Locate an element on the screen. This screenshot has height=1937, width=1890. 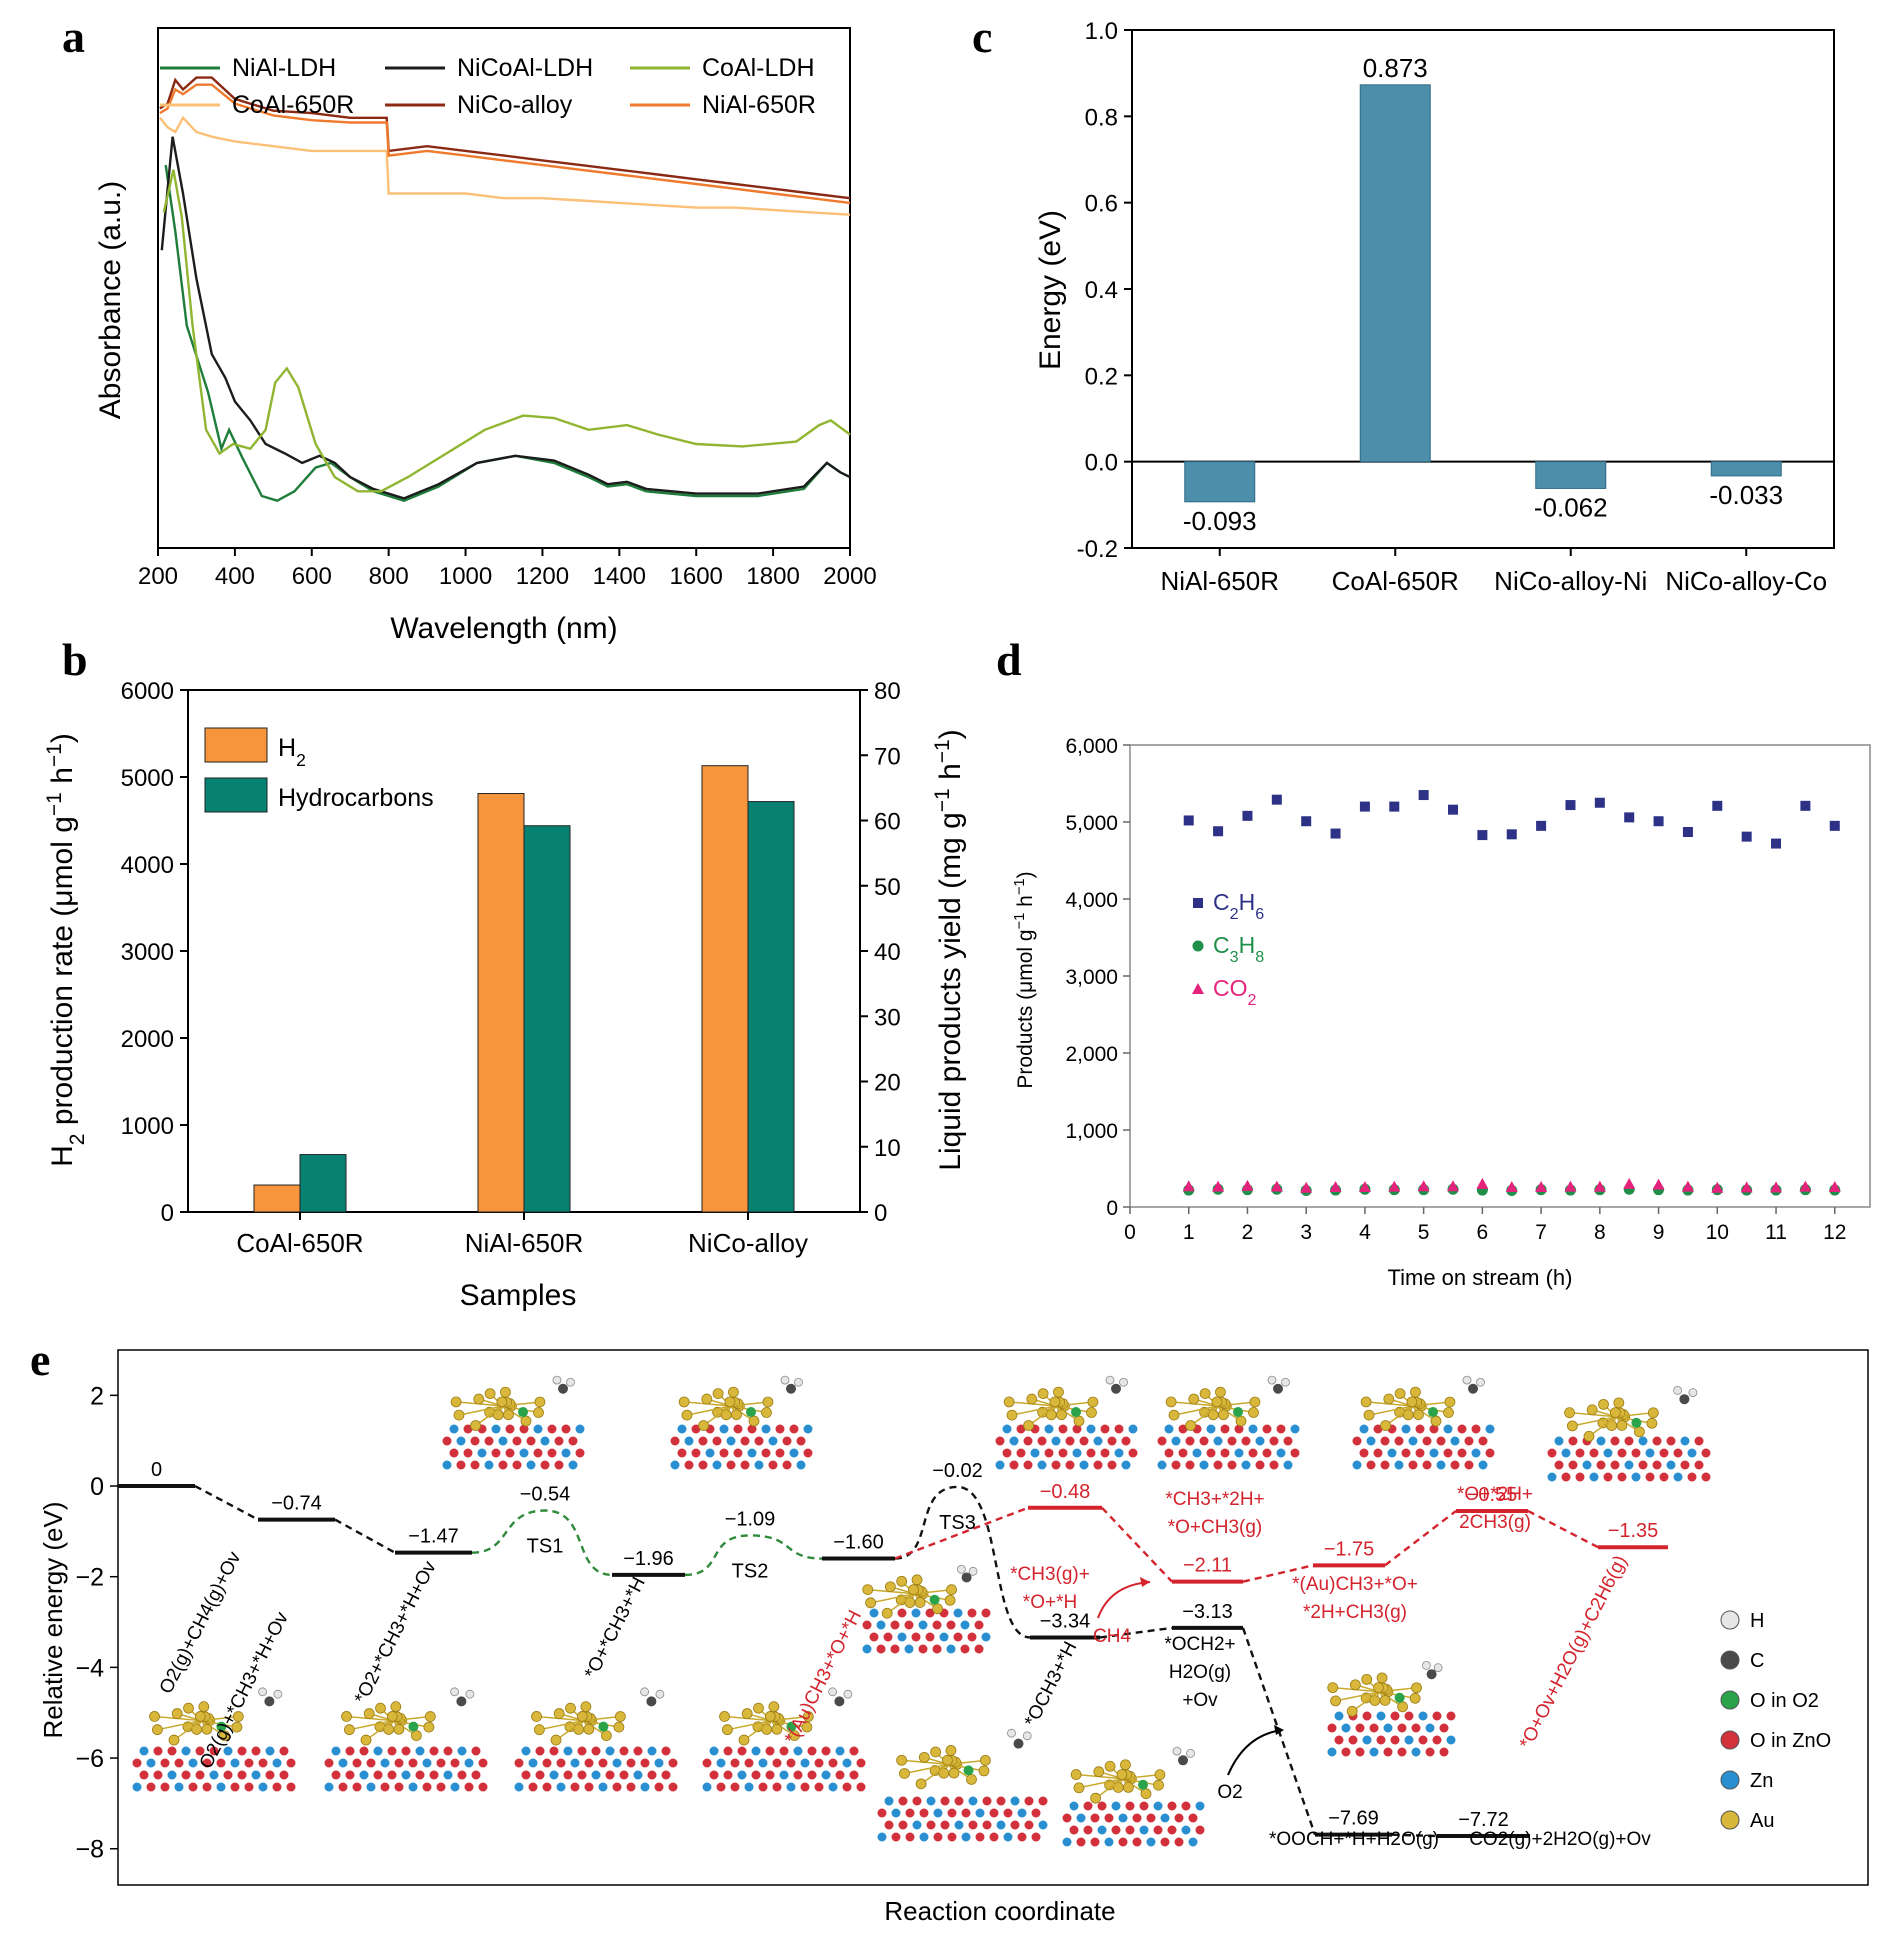
panel-d-x-tick-label: 0 is located at coordinates (1130, 1232).